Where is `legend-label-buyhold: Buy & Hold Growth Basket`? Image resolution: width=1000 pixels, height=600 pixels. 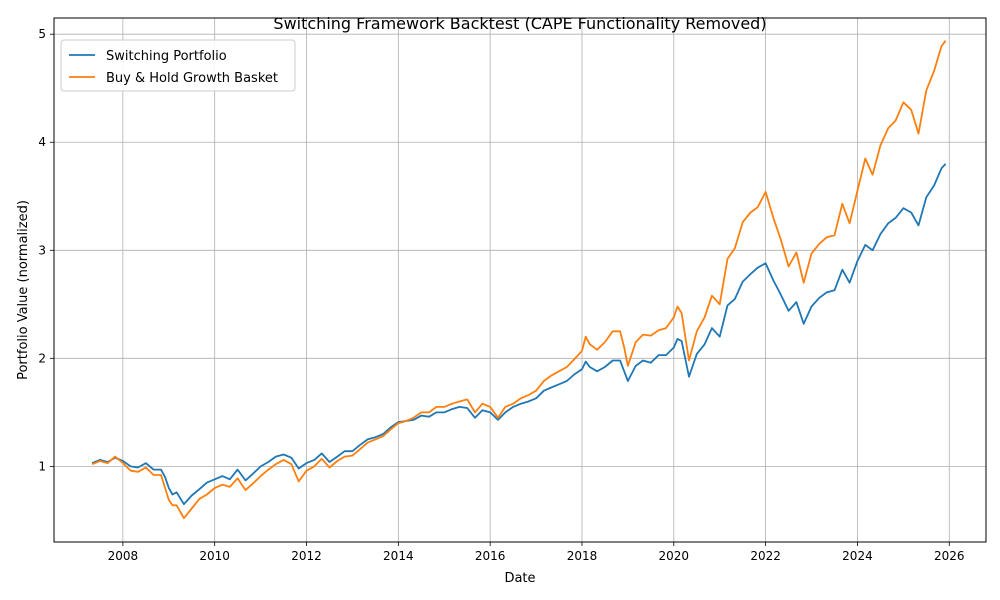 legend-label-buyhold: Buy & Hold Growth Basket is located at coordinates (192, 78).